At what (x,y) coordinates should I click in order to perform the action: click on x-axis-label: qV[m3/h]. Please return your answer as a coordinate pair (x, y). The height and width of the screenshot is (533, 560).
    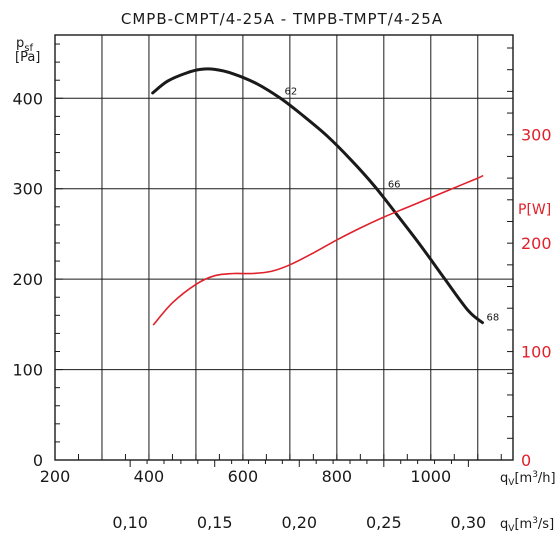
    Looking at the image, I should click on (528, 479).